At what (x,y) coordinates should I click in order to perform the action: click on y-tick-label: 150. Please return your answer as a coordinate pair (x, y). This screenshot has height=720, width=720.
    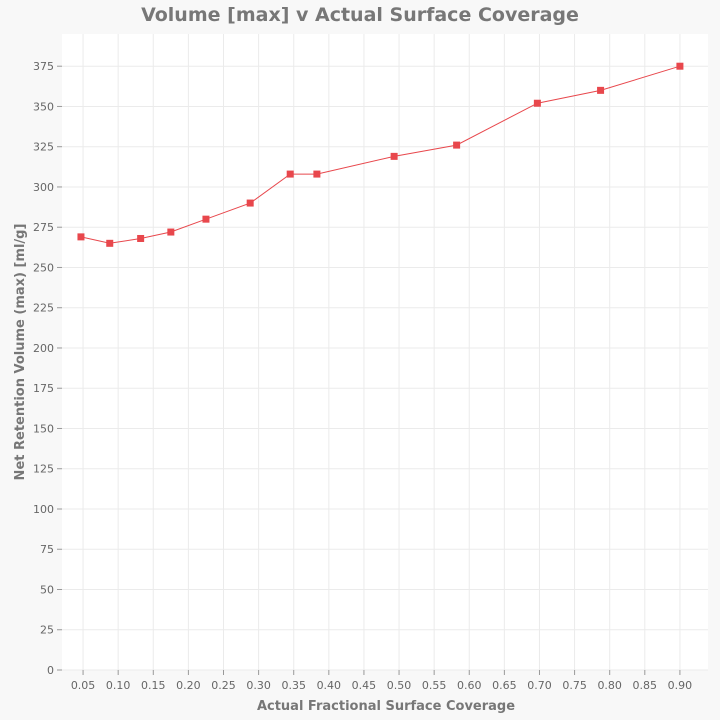
    Looking at the image, I should click on (43, 428).